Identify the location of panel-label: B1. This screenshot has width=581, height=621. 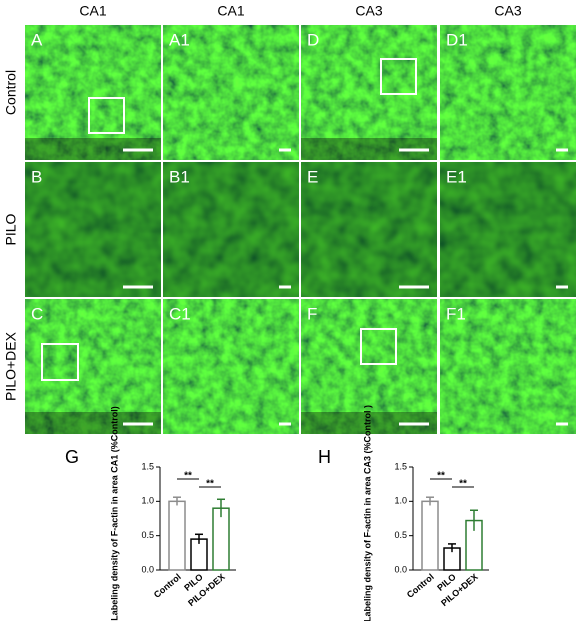
(179, 176).